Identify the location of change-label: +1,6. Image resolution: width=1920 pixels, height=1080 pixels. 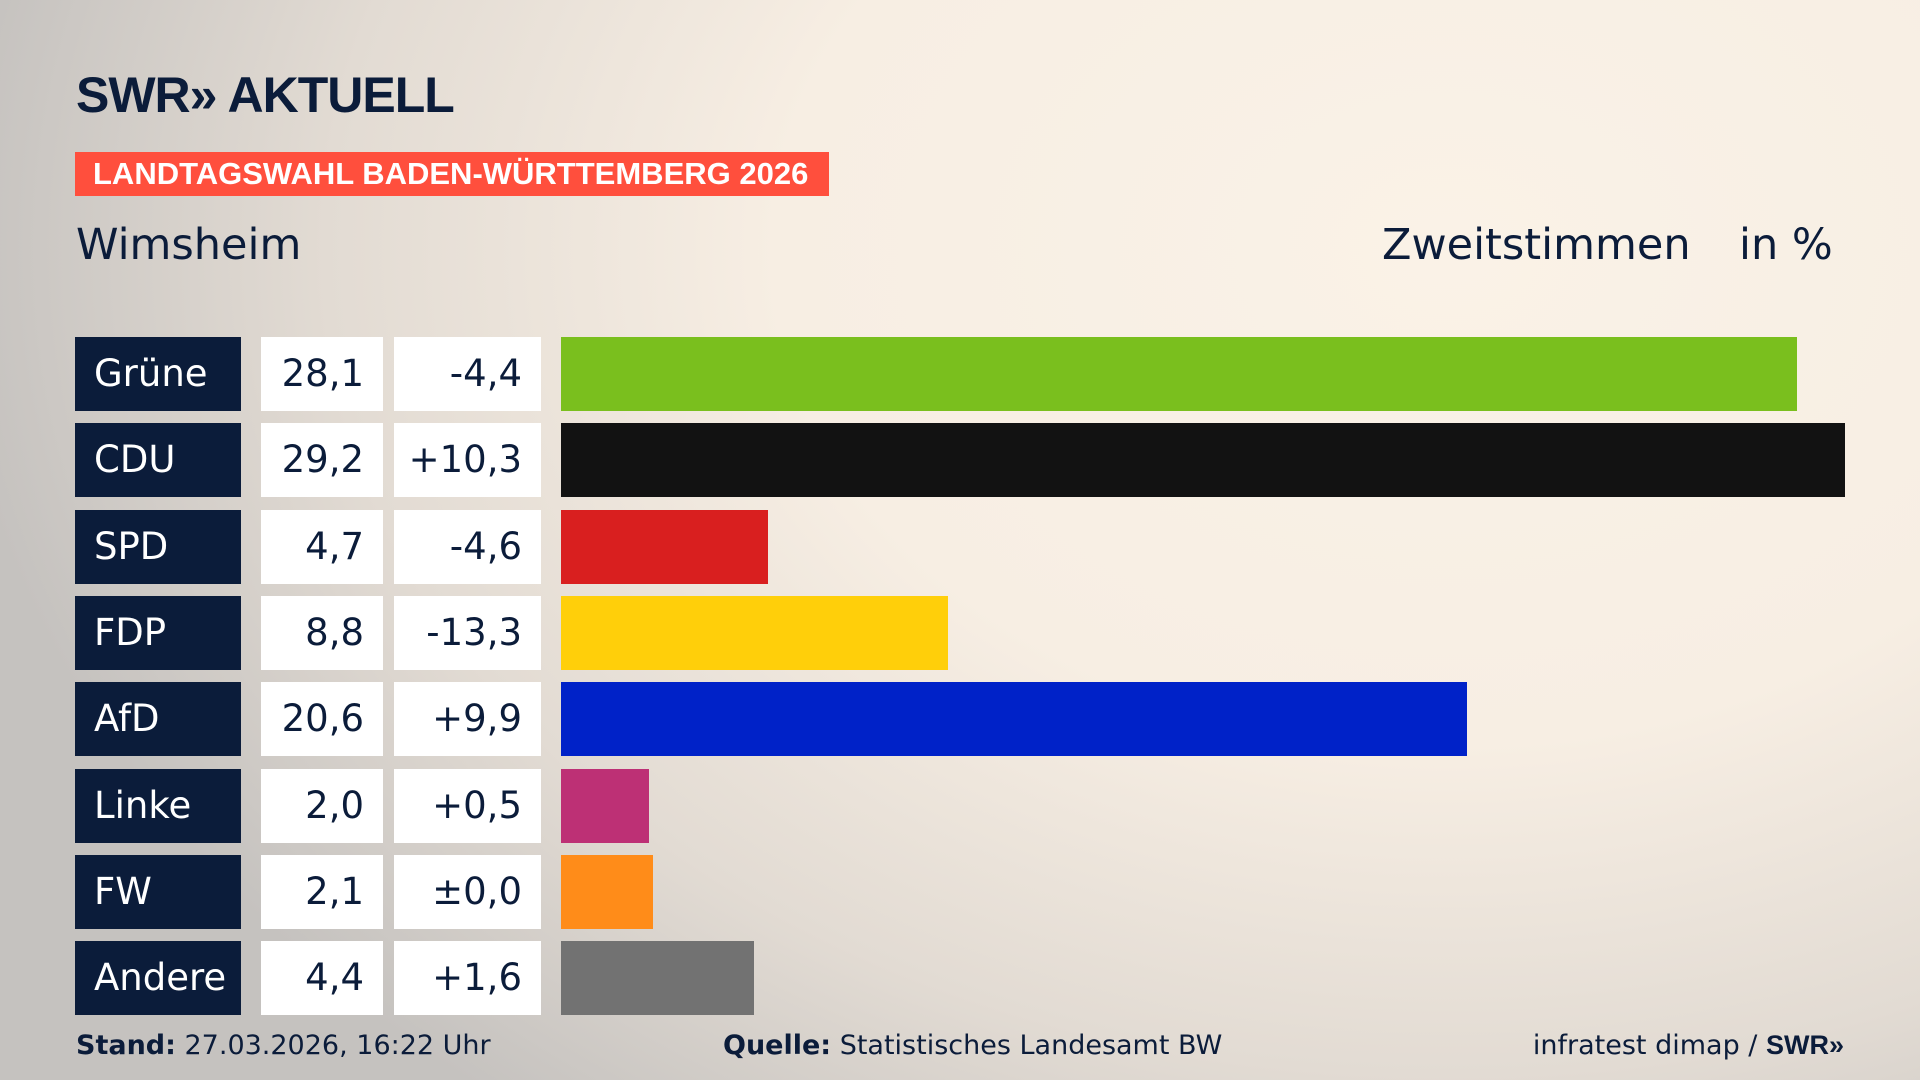
(467, 978).